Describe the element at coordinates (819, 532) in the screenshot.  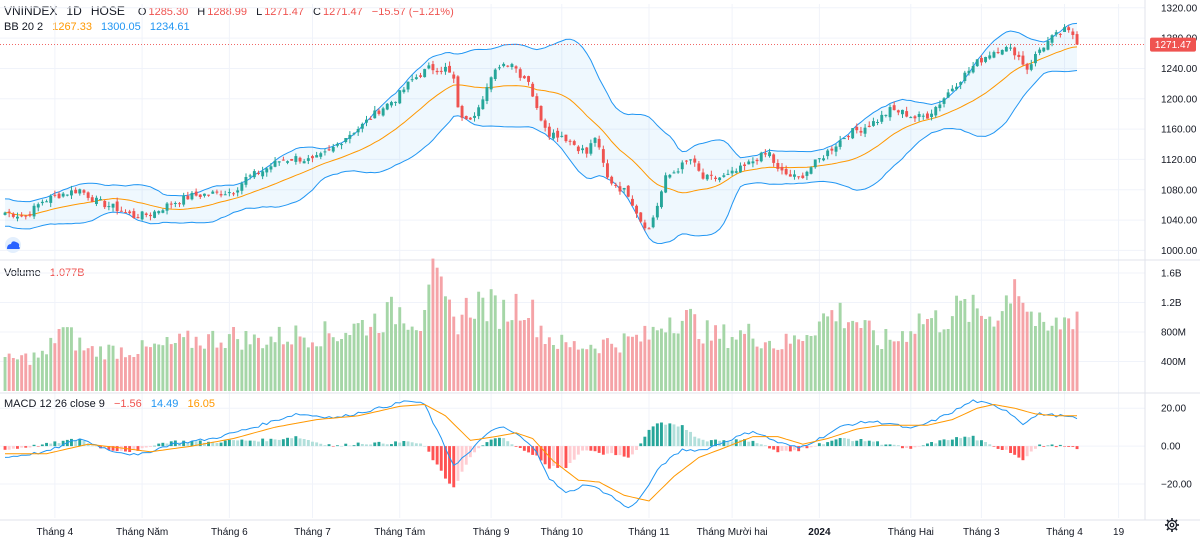
I see `time-tick-label: 2024` at that location.